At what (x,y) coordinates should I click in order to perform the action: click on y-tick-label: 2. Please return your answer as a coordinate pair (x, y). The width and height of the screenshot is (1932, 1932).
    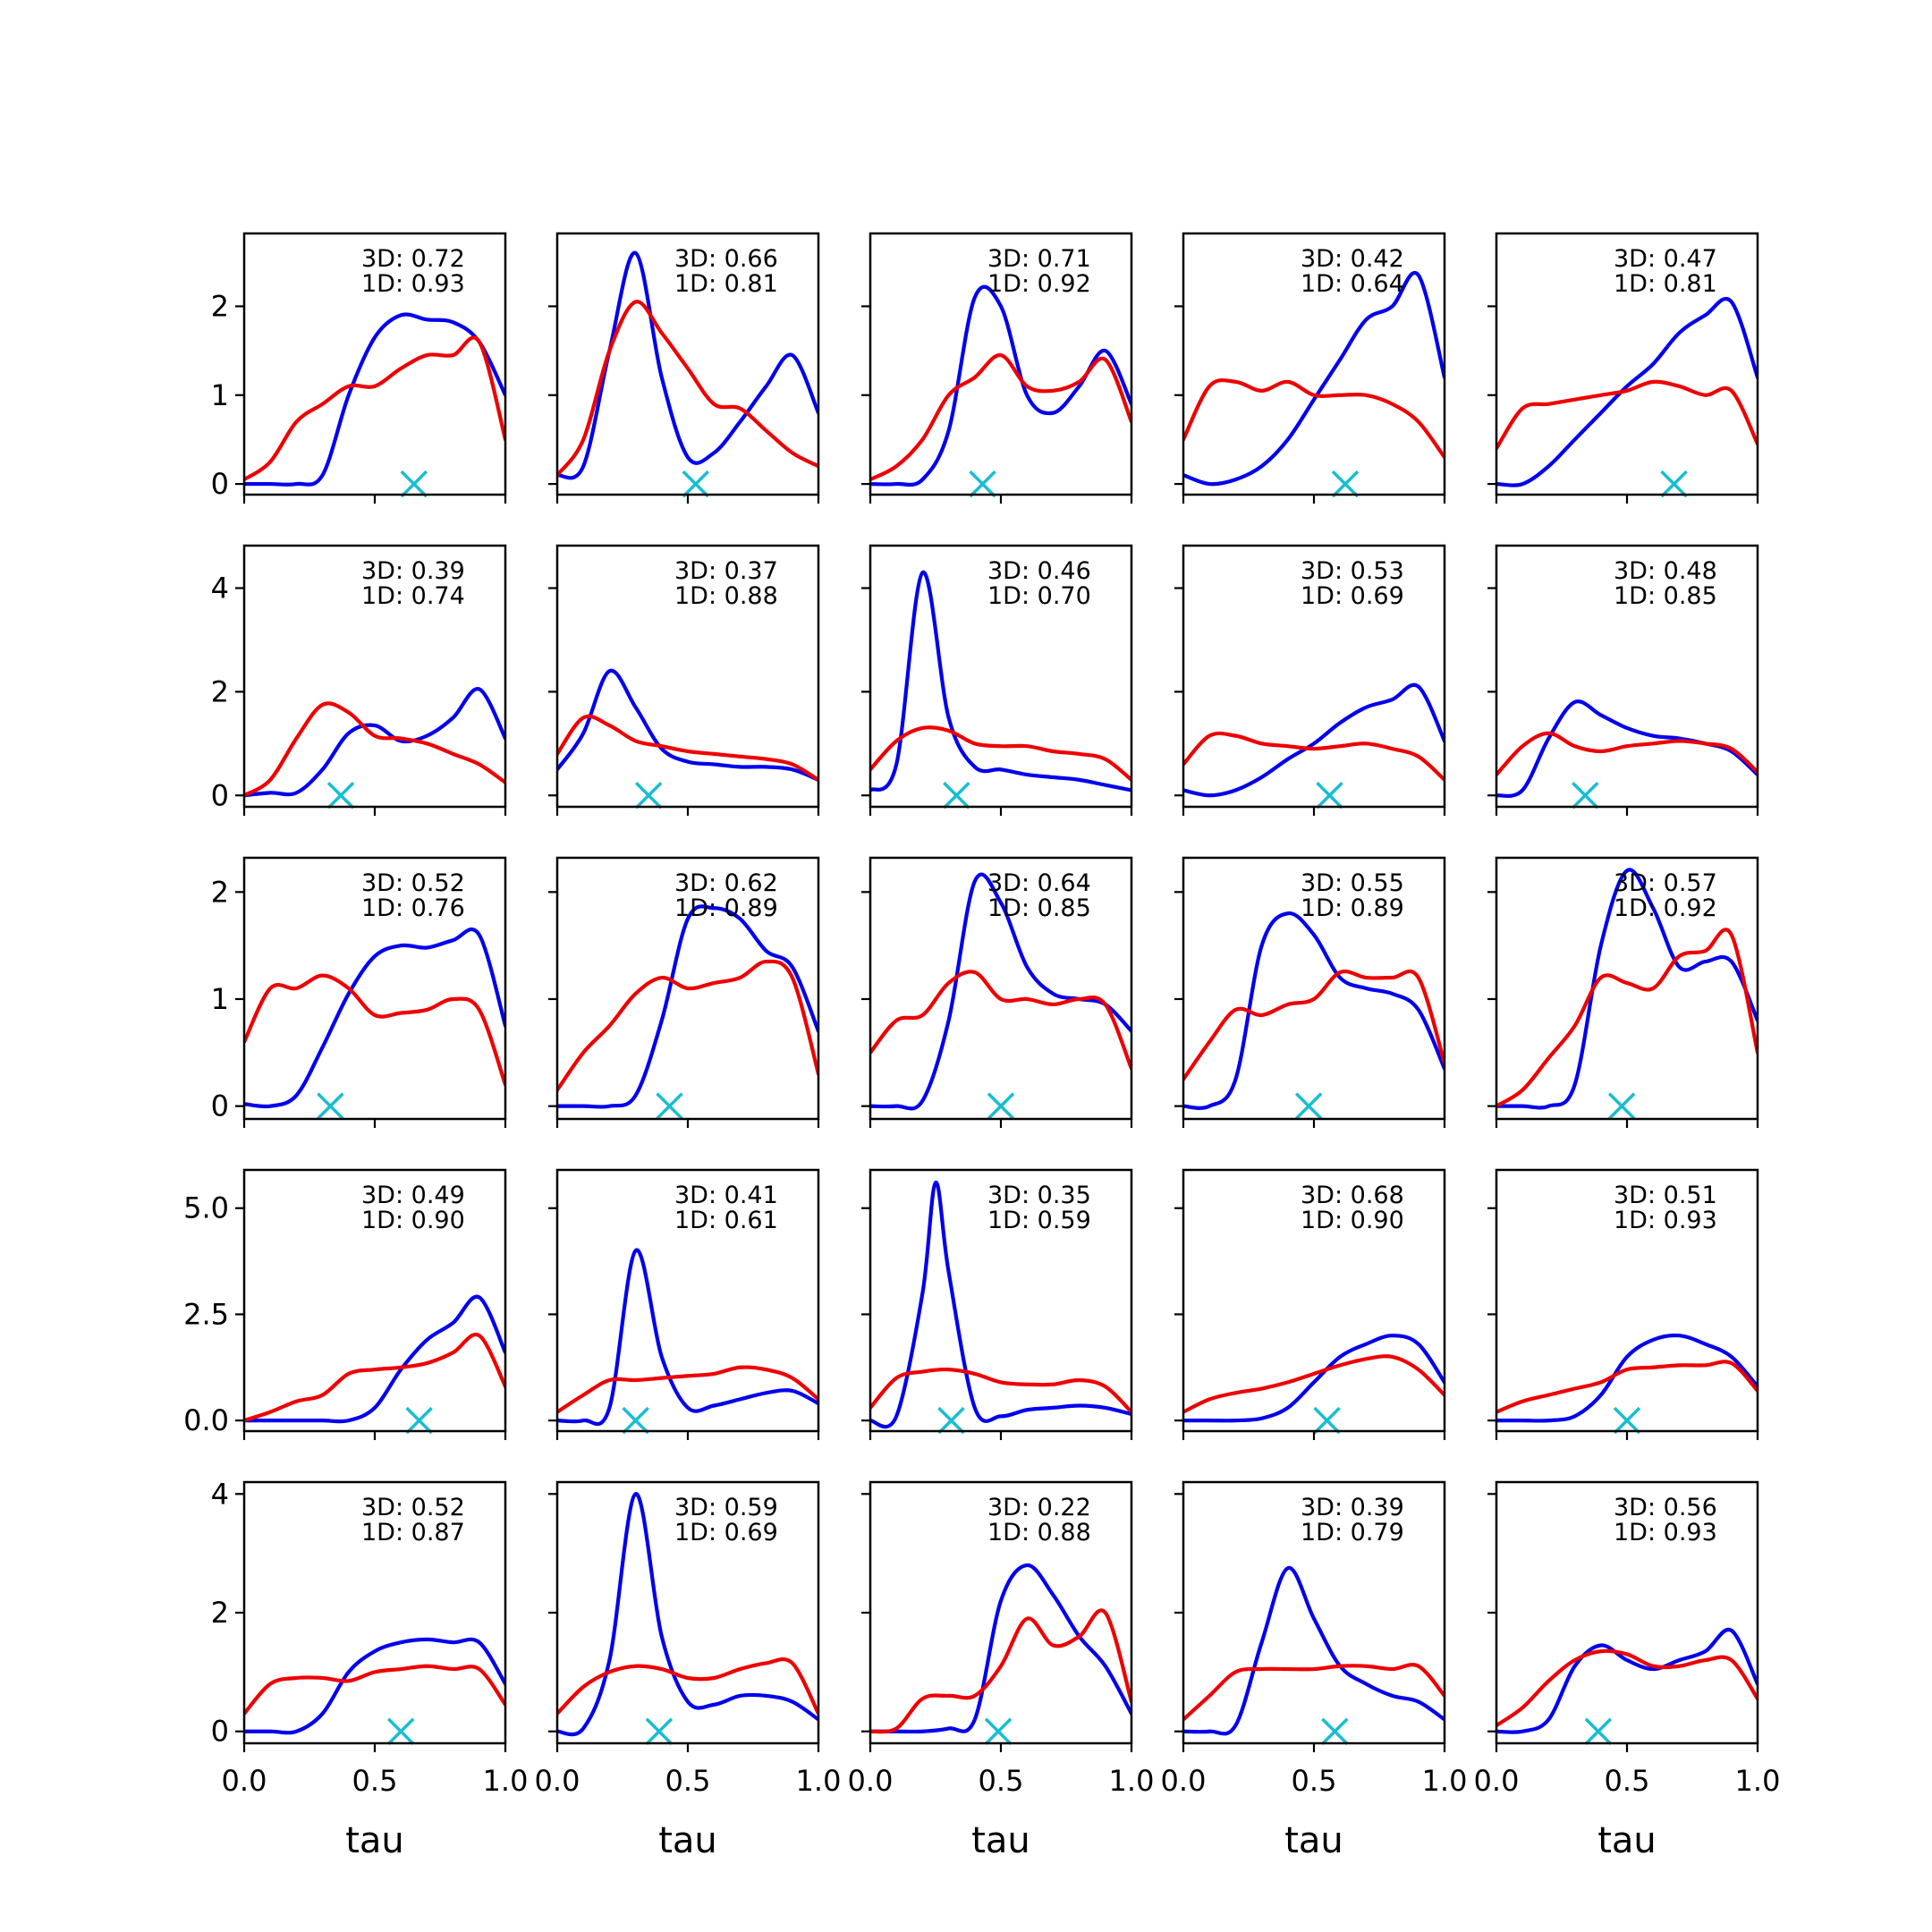
    Looking at the image, I should click on (220, 1613).